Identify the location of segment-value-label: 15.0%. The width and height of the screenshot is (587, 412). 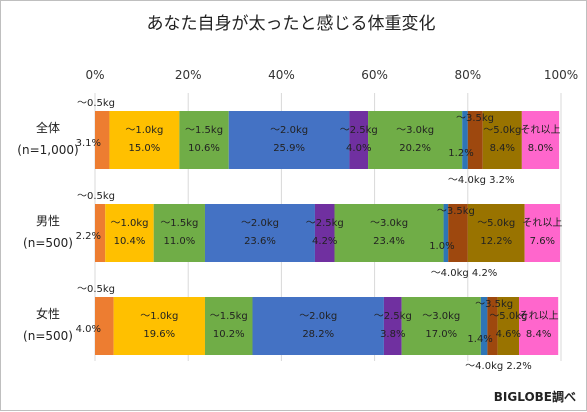
(145, 148).